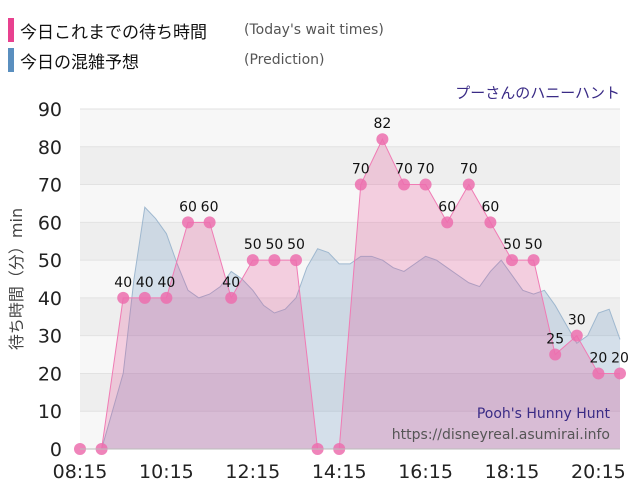 The image size is (640, 500). I want to click on y-tick-label: 30, so click(50, 337).